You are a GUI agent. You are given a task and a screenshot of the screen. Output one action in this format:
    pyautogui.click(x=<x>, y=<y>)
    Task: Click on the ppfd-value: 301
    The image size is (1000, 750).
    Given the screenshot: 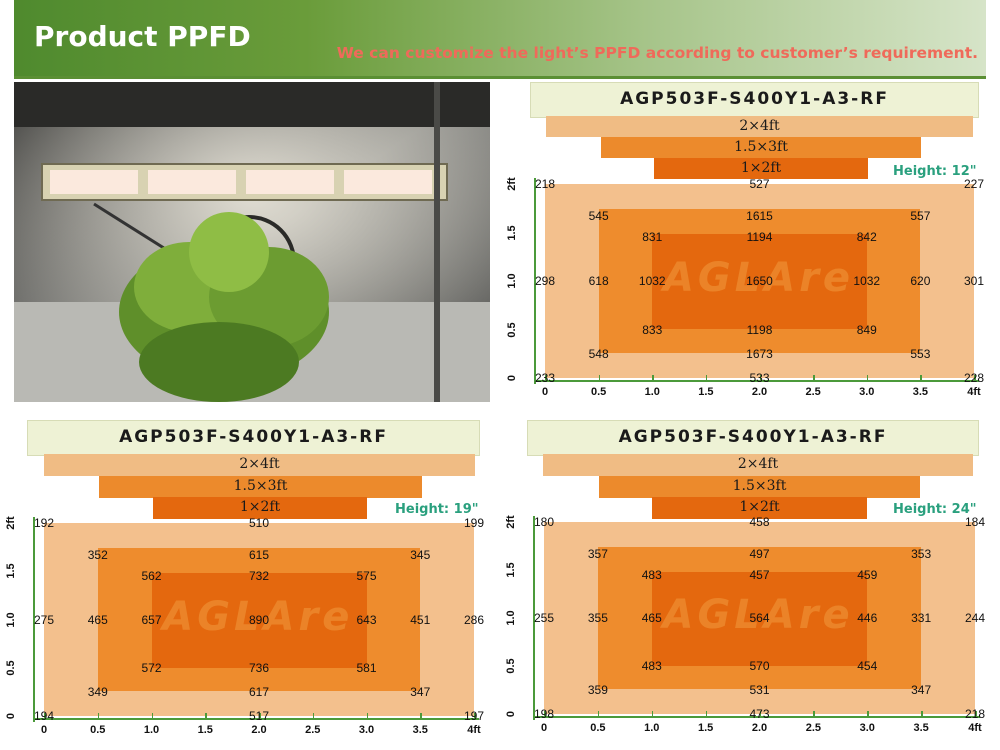 What is the action you would take?
    pyautogui.click(x=974, y=281)
    